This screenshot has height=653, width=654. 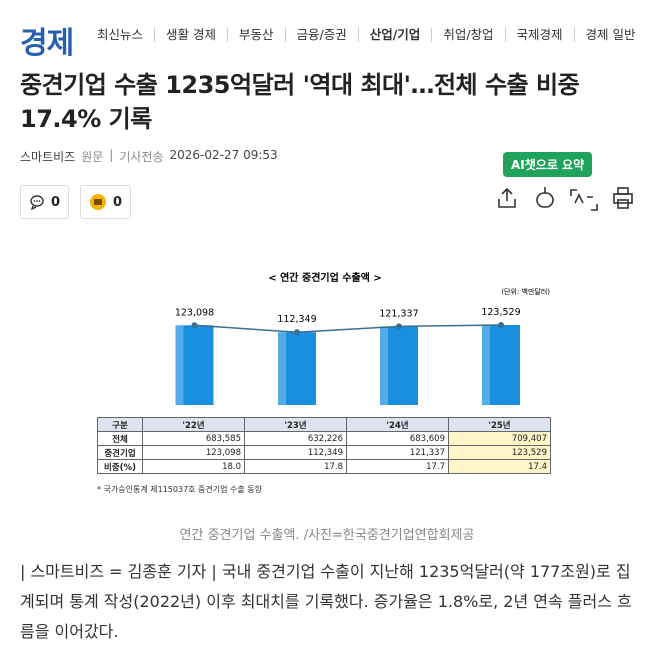 I want to click on table-row: 비중(%) 18.0 17.8 17.7 17.4, so click(x=324, y=466).